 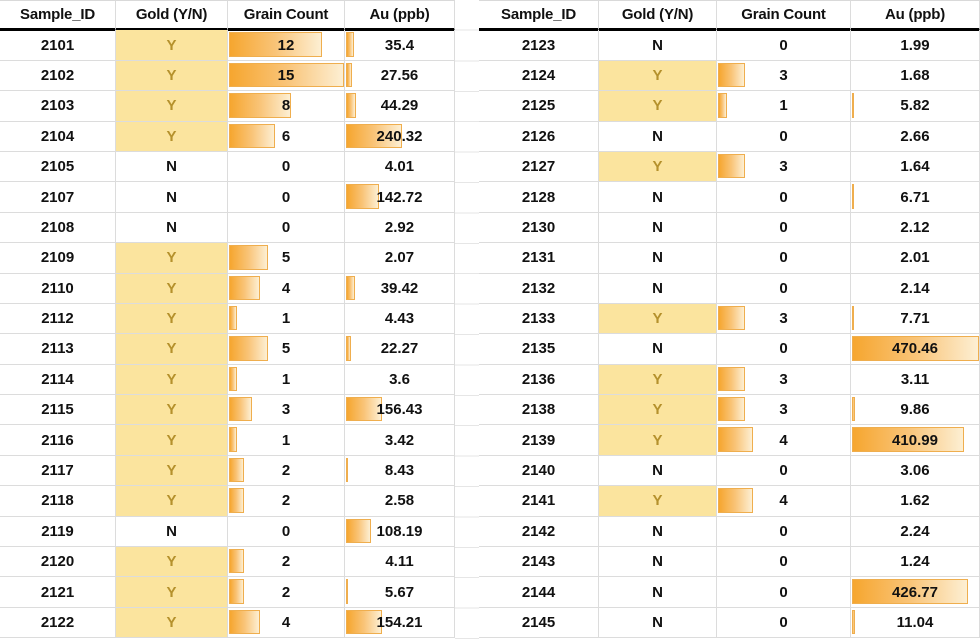 What do you see at coordinates (539, 410) in the screenshot?
I see `sample-id-cell: 2138` at bounding box center [539, 410].